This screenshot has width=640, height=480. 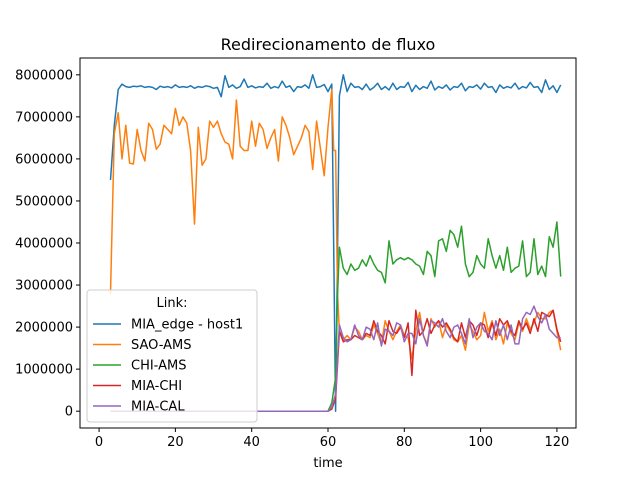 What do you see at coordinates (404, 442) in the screenshot?
I see `x-tick-label: 80` at bounding box center [404, 442].